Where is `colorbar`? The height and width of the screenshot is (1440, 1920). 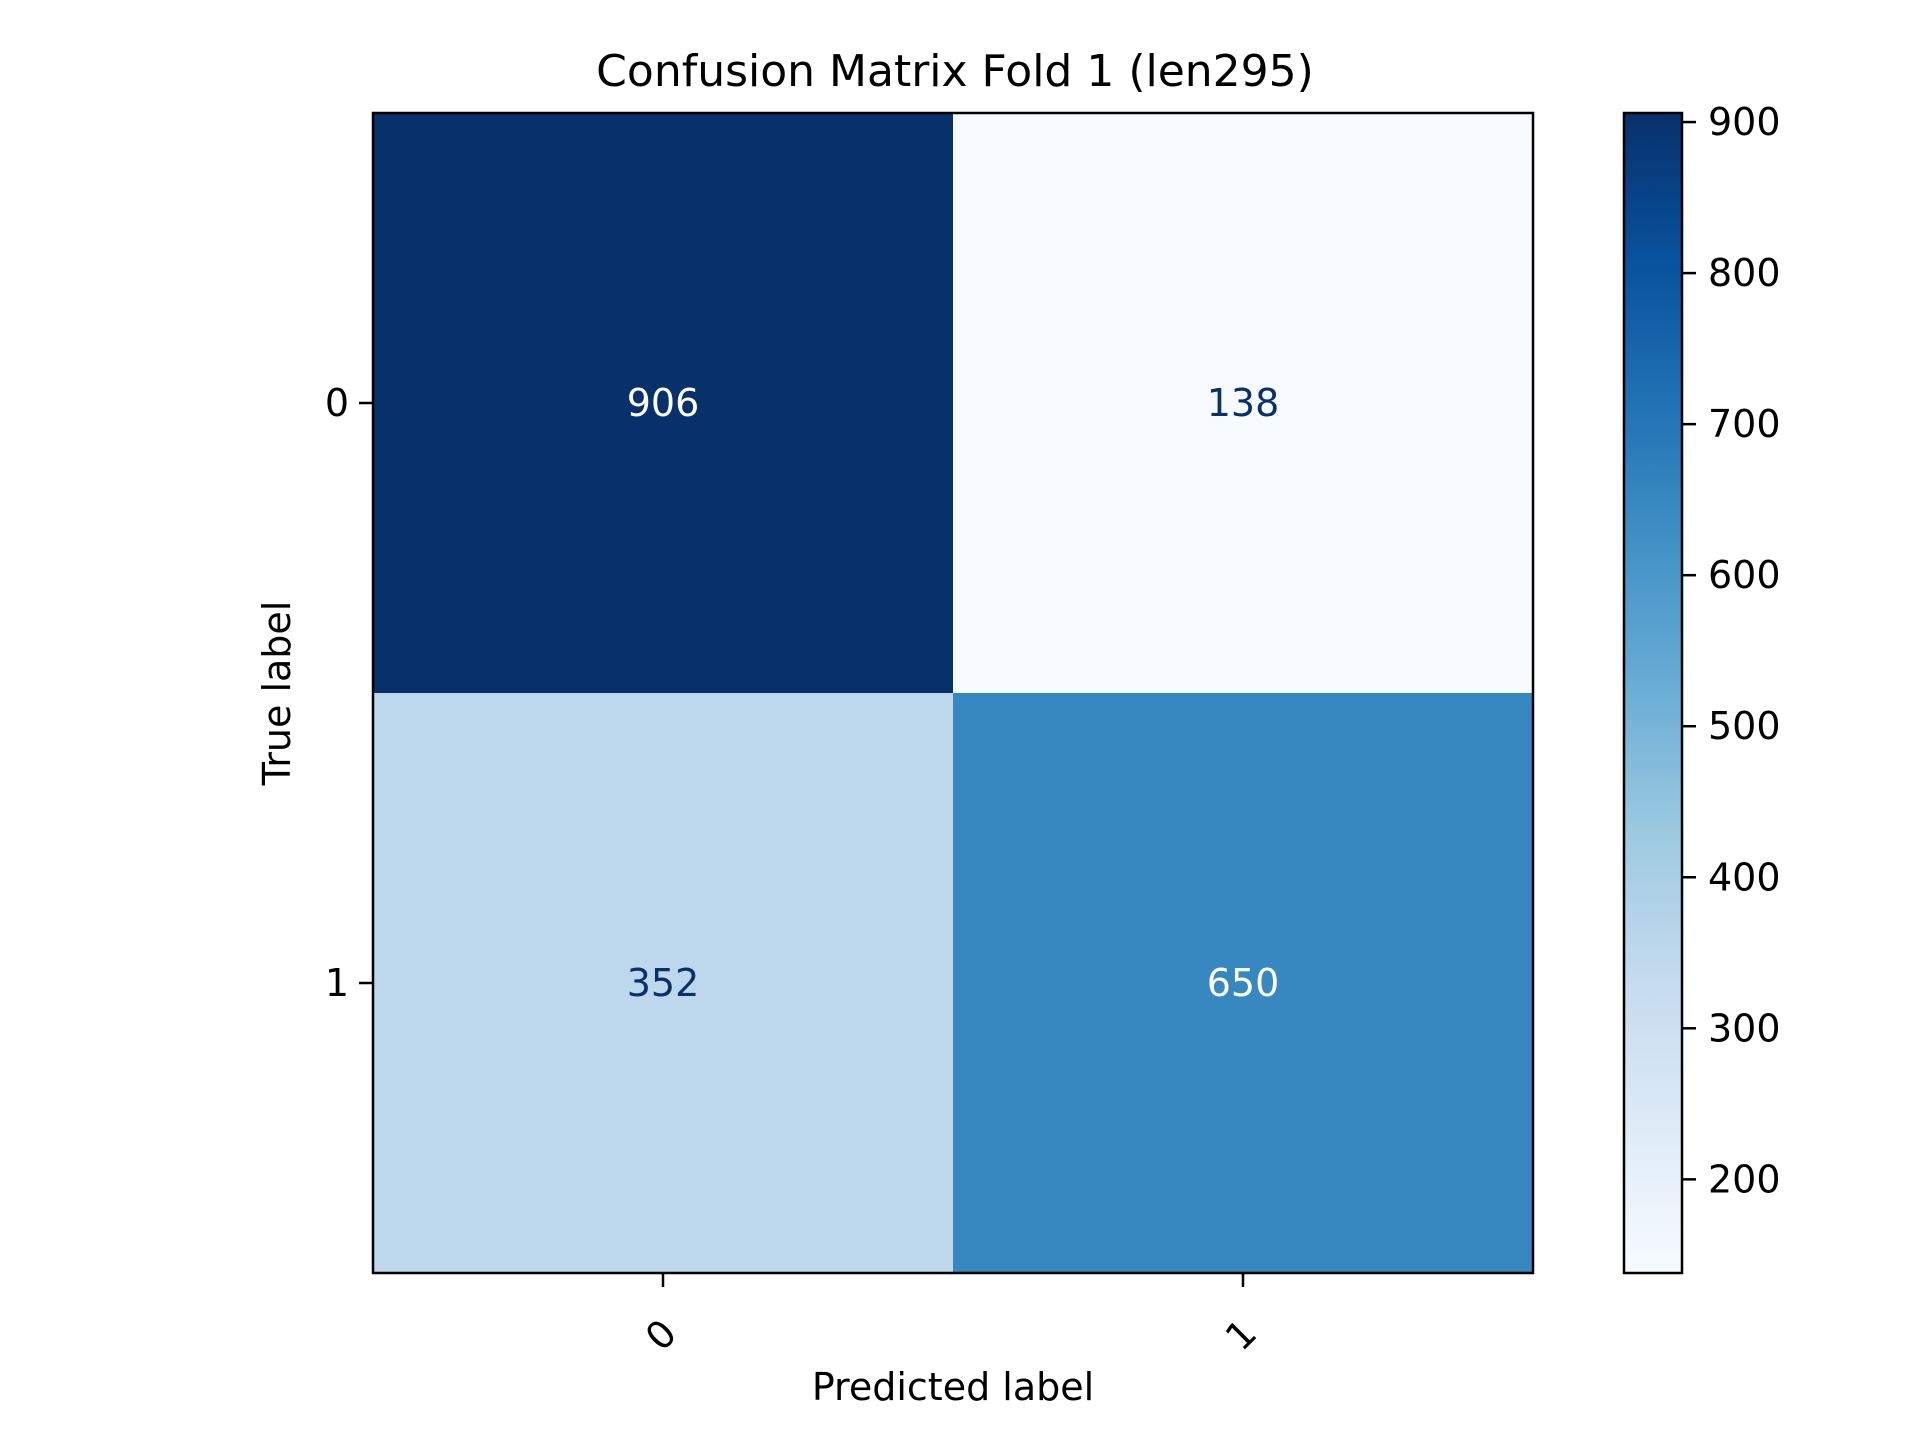 colorbar is located at coordinates (1653, 693).